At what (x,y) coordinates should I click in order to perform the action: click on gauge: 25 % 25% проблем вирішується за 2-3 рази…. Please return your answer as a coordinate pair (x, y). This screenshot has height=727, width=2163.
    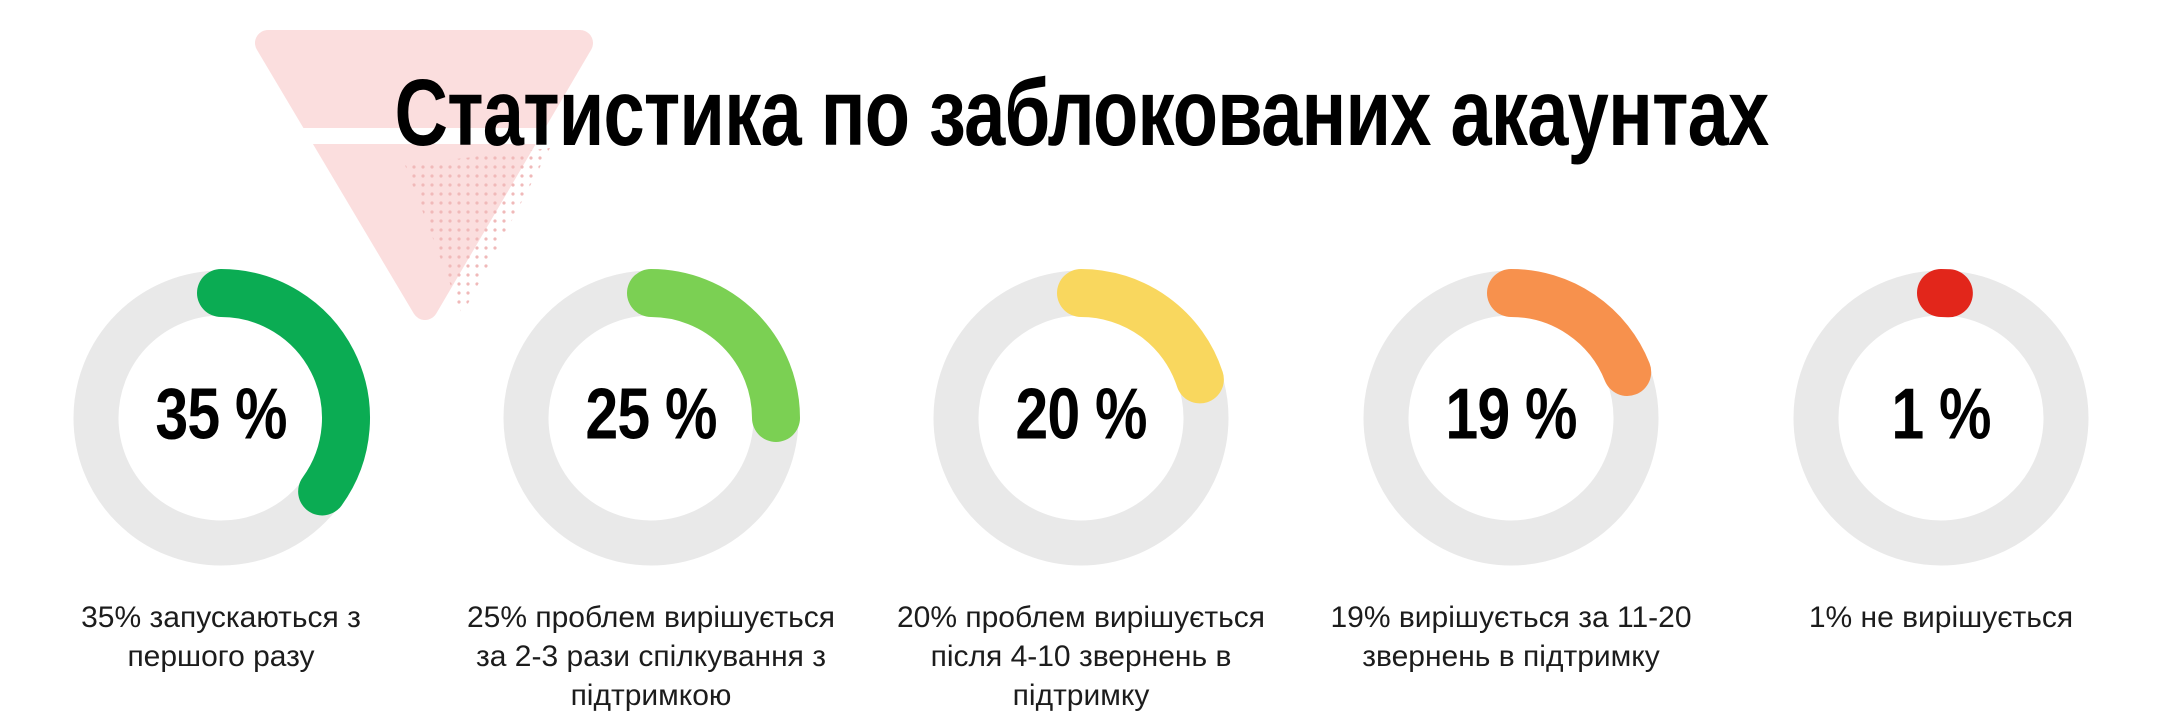
    Looking at the image, I should click on (651, 491).